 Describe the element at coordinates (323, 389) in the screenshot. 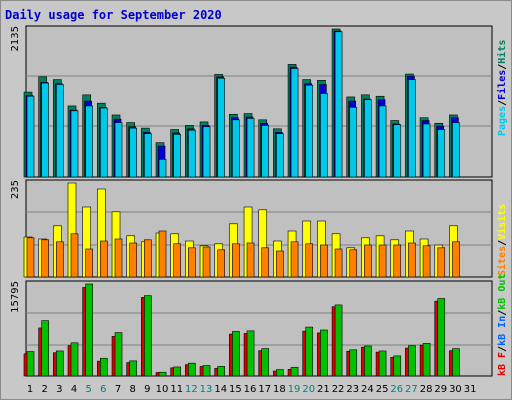

I see `x-tick-21: 21` at that location.